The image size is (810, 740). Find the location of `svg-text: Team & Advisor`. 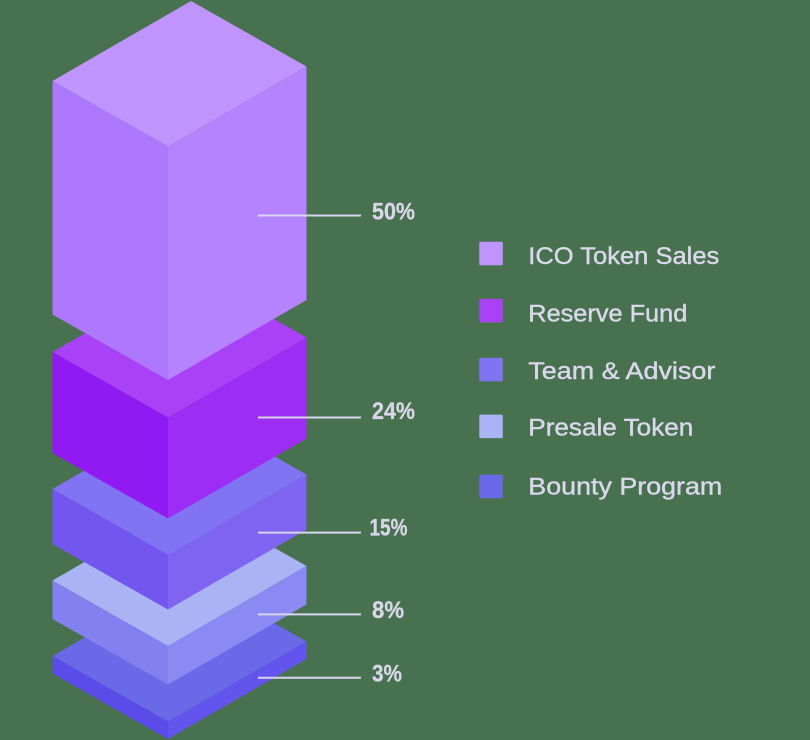

svg-text: Team & Advisor is located at coordinates (621, 371).